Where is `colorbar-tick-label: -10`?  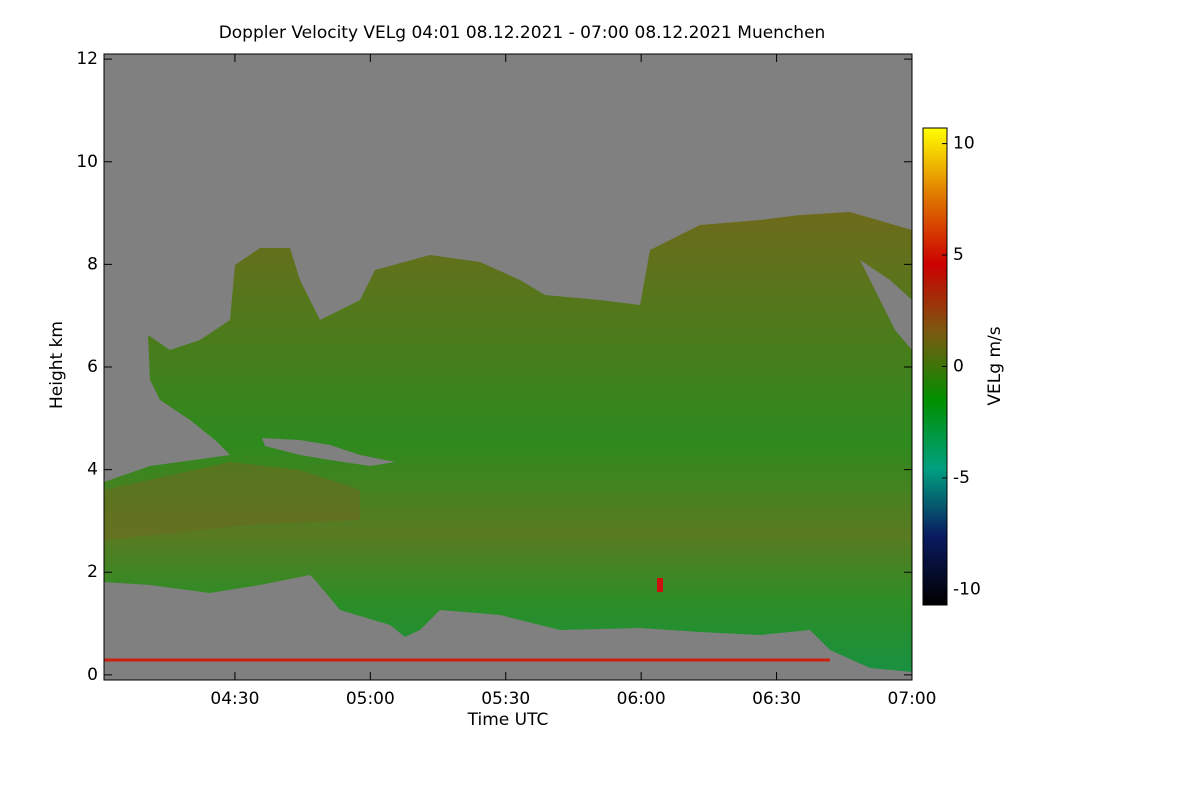 colorbar-tick-label: -10 is located at coordinates (967, 589).